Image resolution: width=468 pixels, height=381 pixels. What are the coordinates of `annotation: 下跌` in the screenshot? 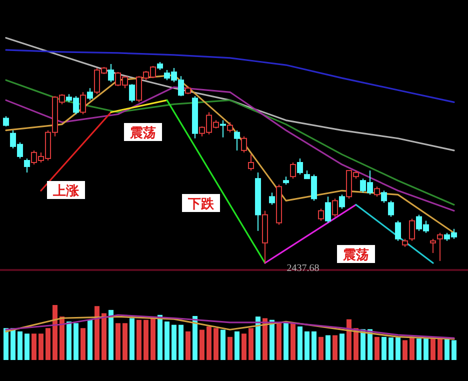 It's located at (201, 203).